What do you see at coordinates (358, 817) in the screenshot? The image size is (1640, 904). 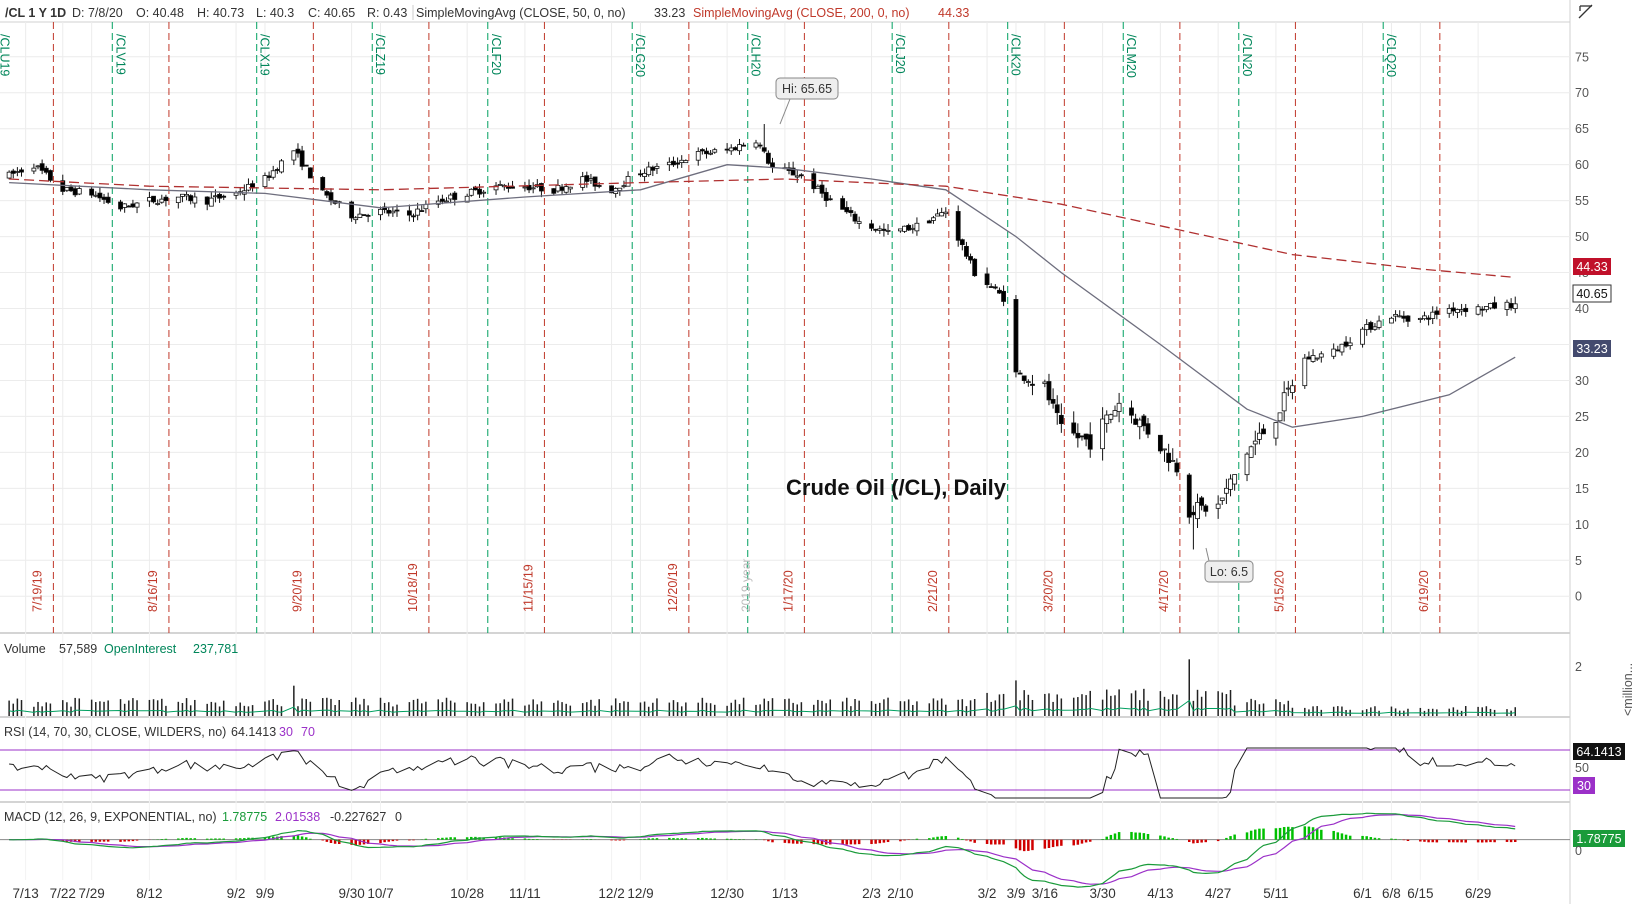 I see `macd-diff-value: -0.227627` at bounding box center [358, 817].